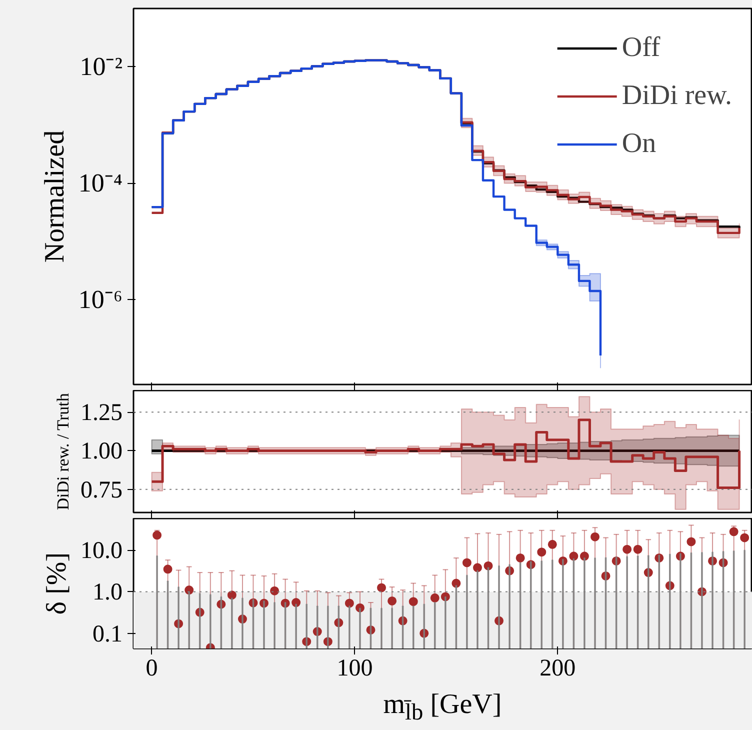 Image resolution: width=752 pixels, height=730 pixels. I want to click on y-axis-title: δ [%], so click(57, 583).